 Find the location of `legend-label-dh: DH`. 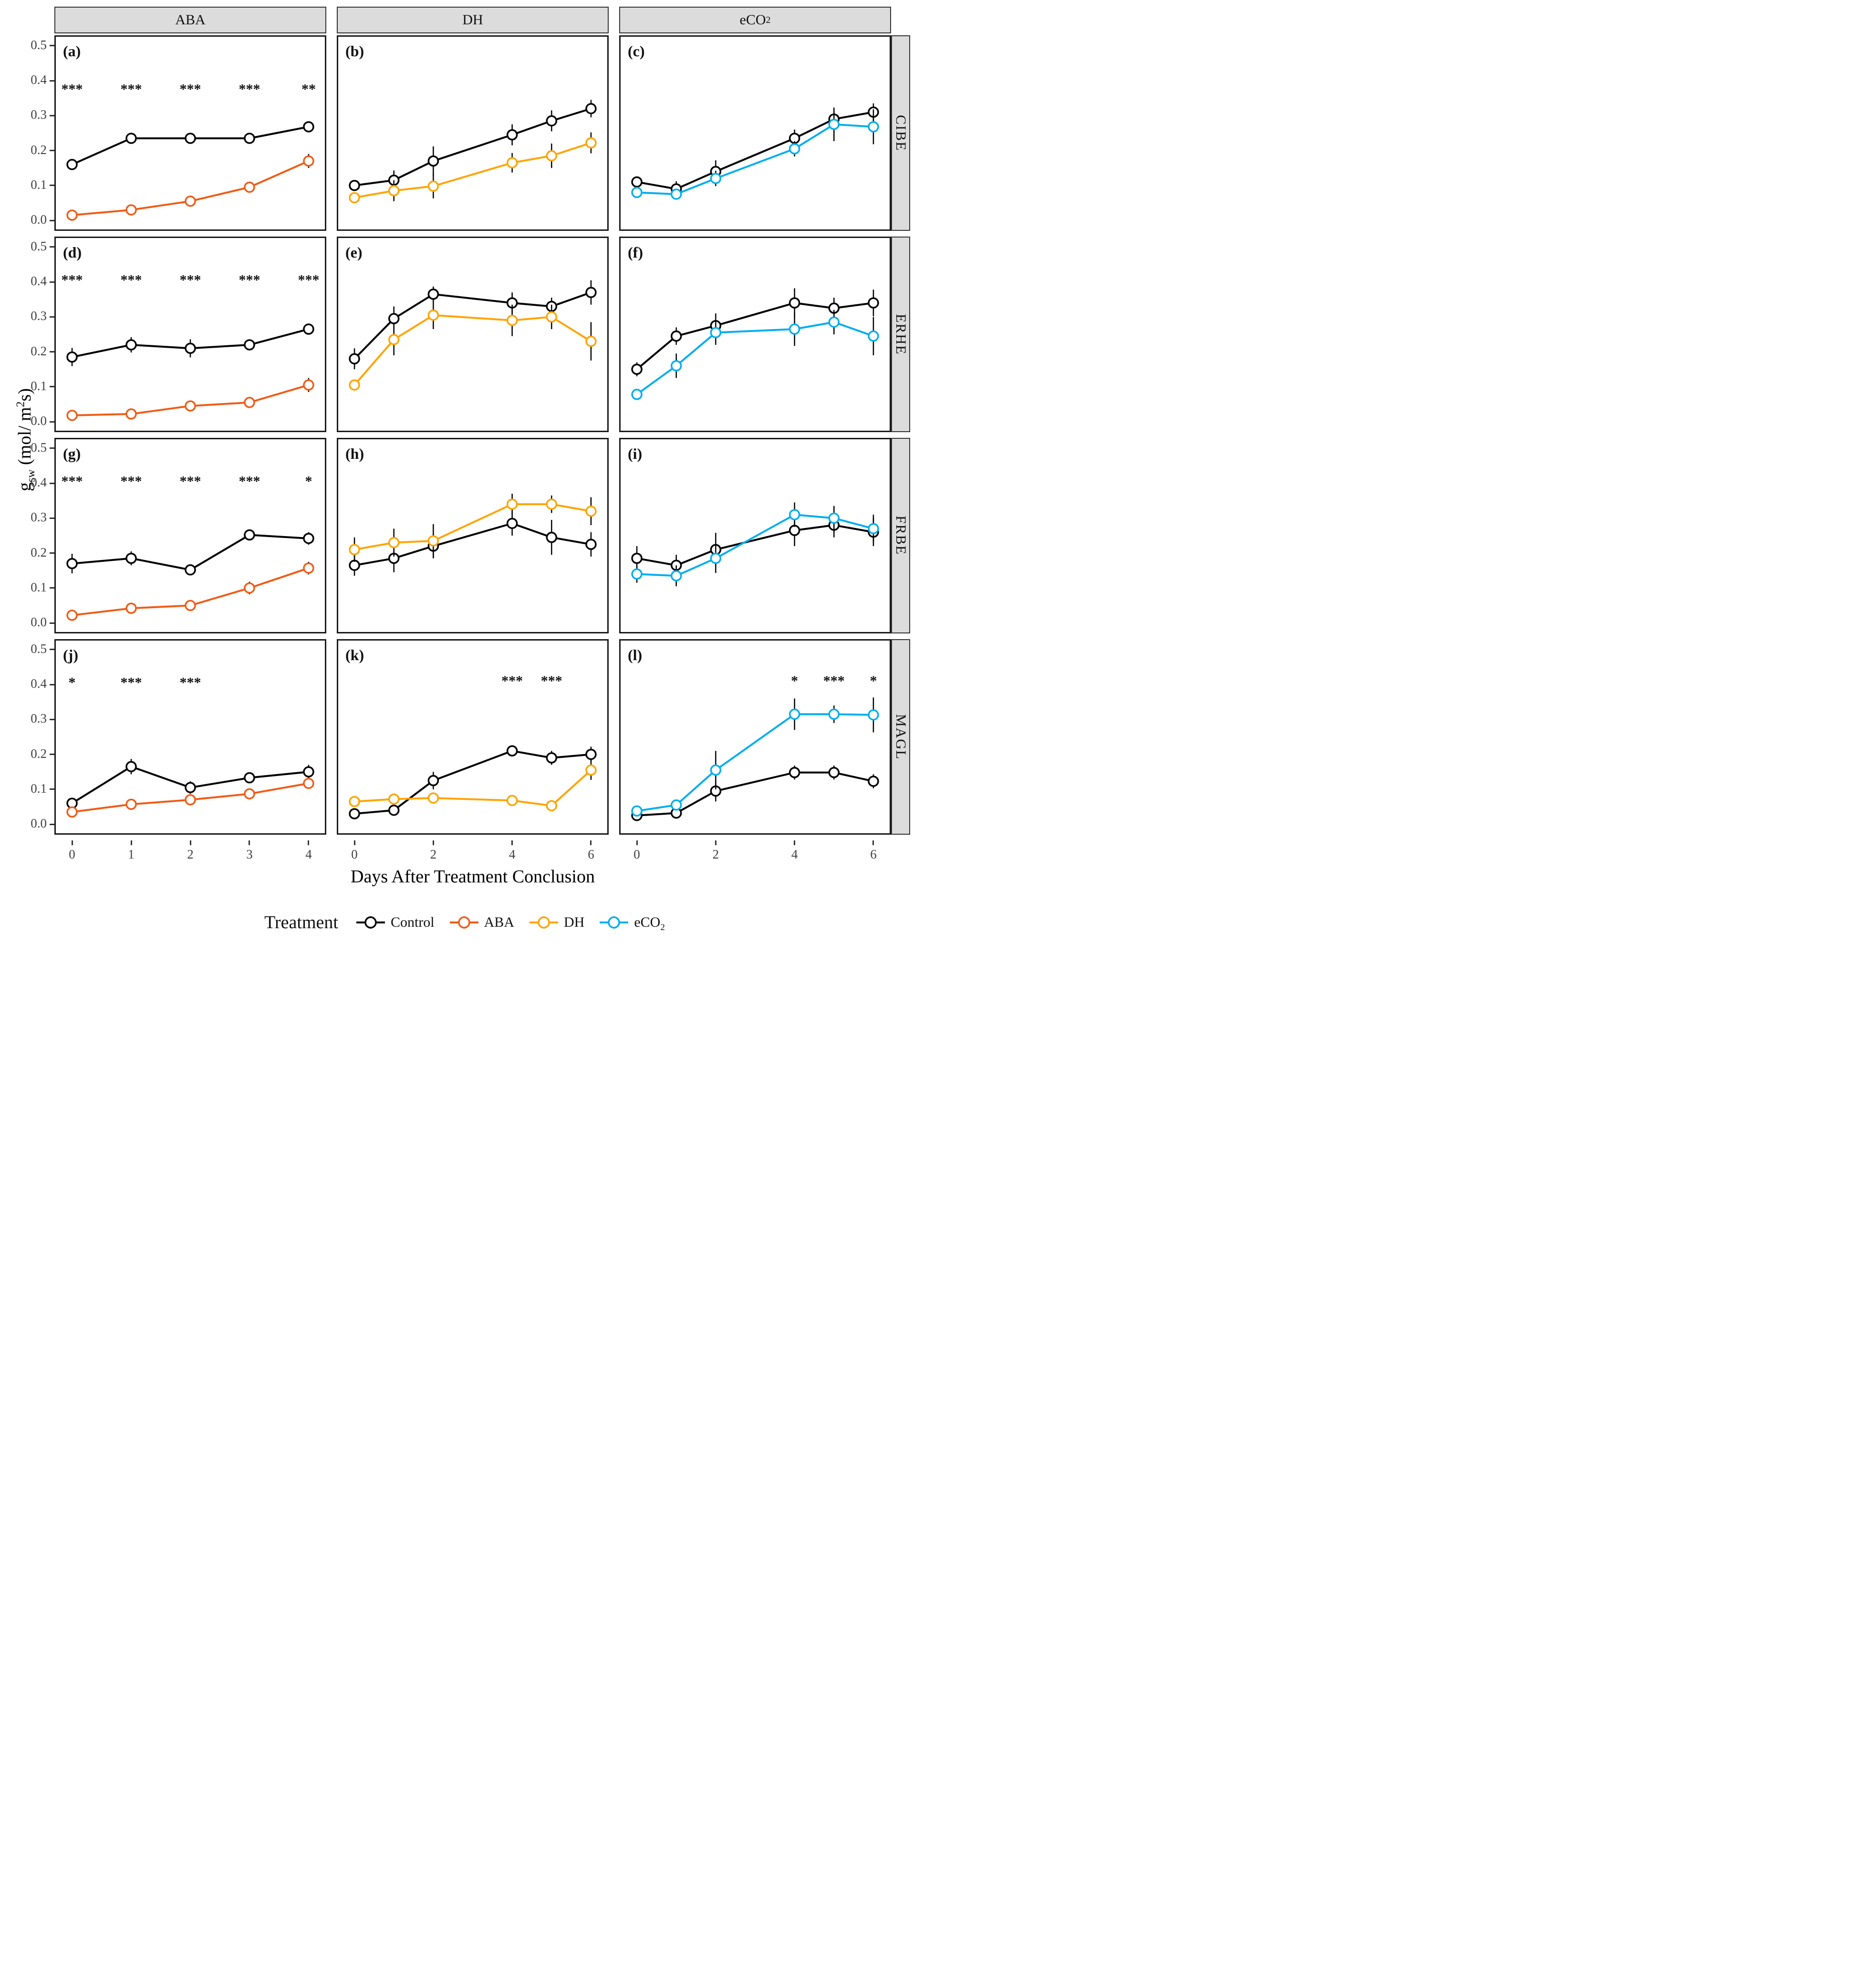

legend-label-dh: DH is located at coordinates (574, 922).